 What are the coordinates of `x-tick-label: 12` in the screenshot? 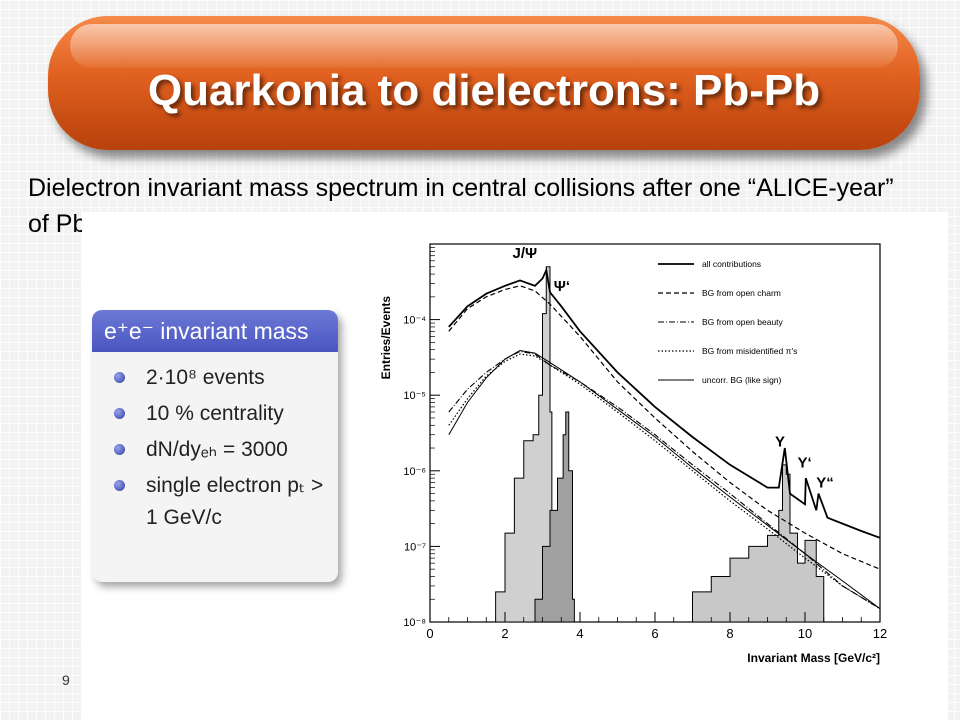 It's located at (880, 633).